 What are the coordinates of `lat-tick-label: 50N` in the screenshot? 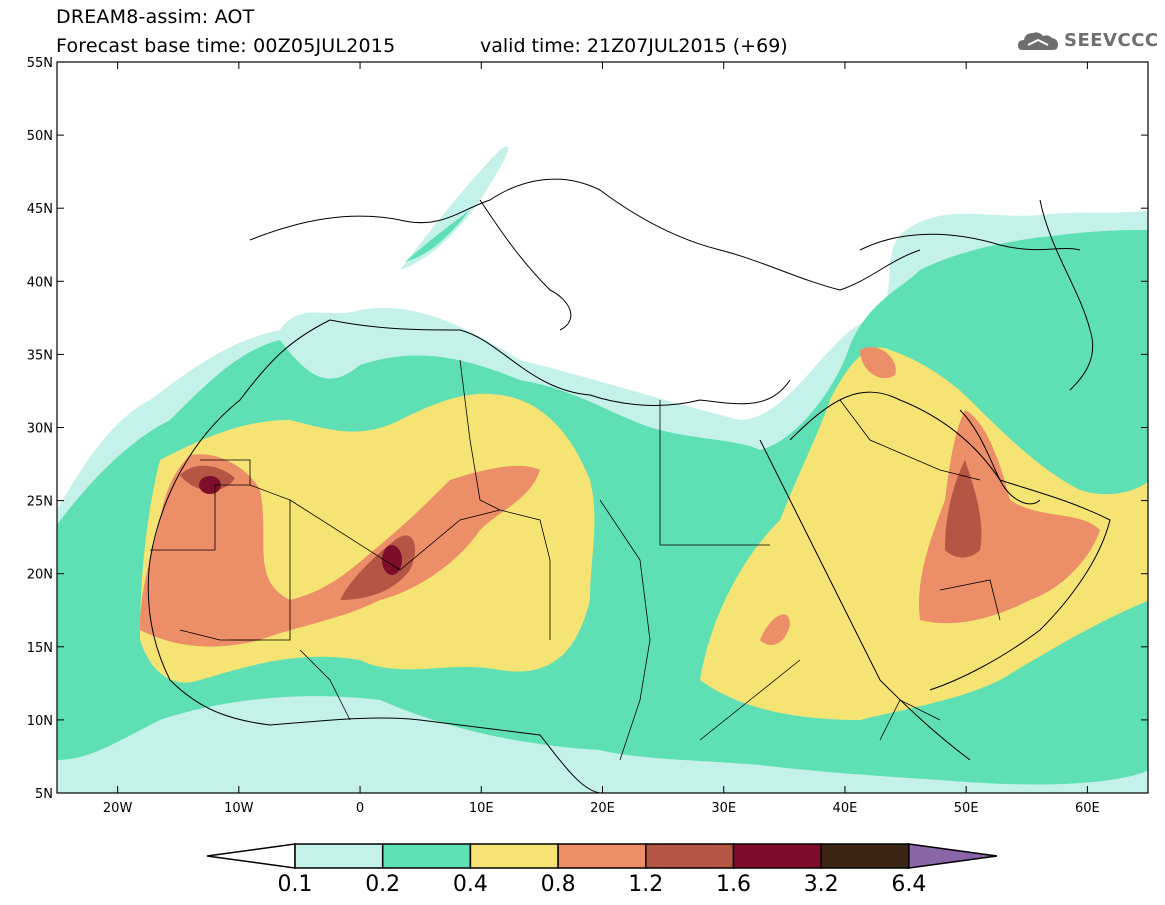 It's located at (40, 136).